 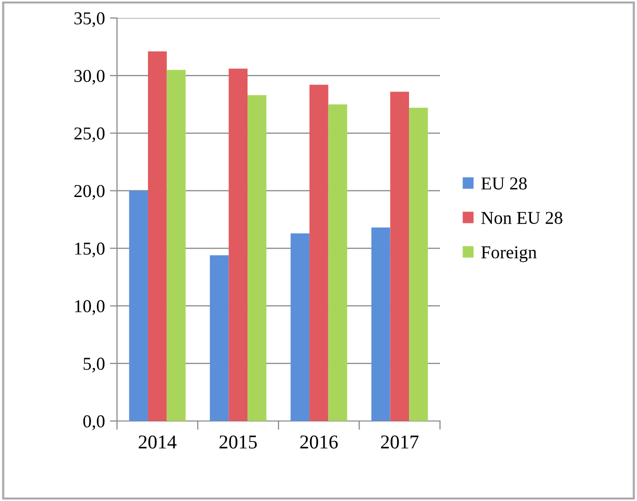 What do you see at coordinates (89, 134) in the screenshot?
I see `y-tick-label: 25,0` at bounding box center [89, 134].